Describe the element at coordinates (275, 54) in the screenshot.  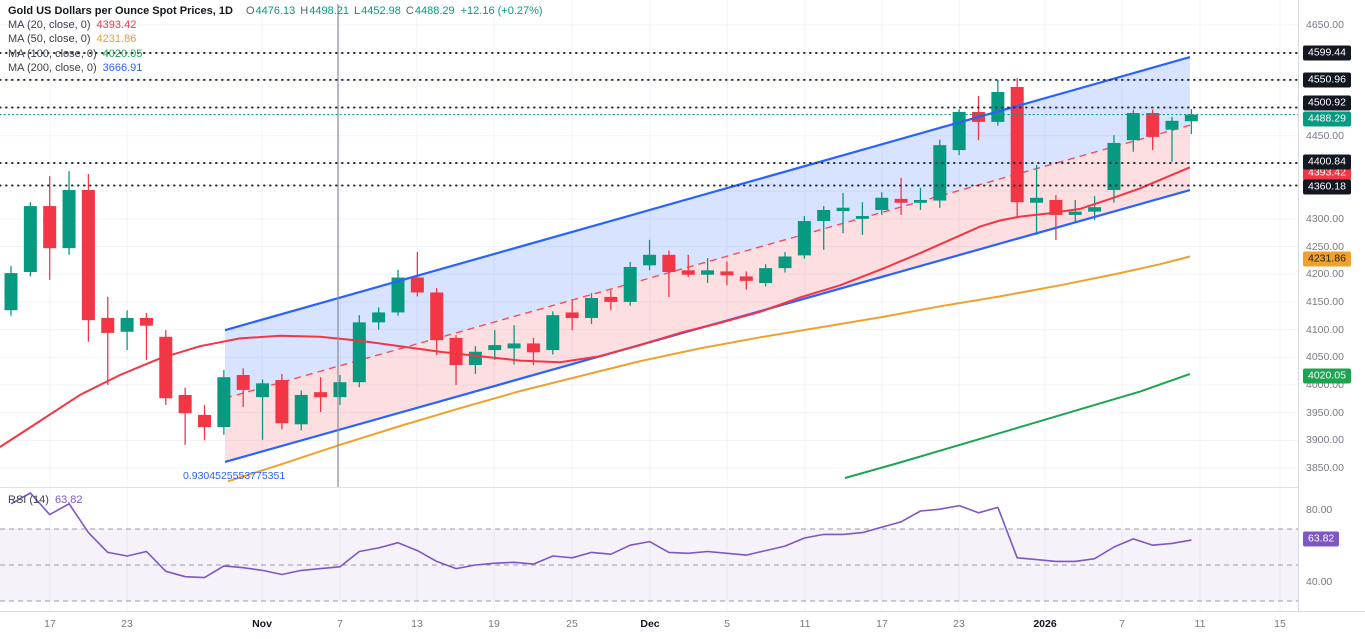
I see `ma100-legend-row: MA (100, close, 0) 4020.05` at that location.